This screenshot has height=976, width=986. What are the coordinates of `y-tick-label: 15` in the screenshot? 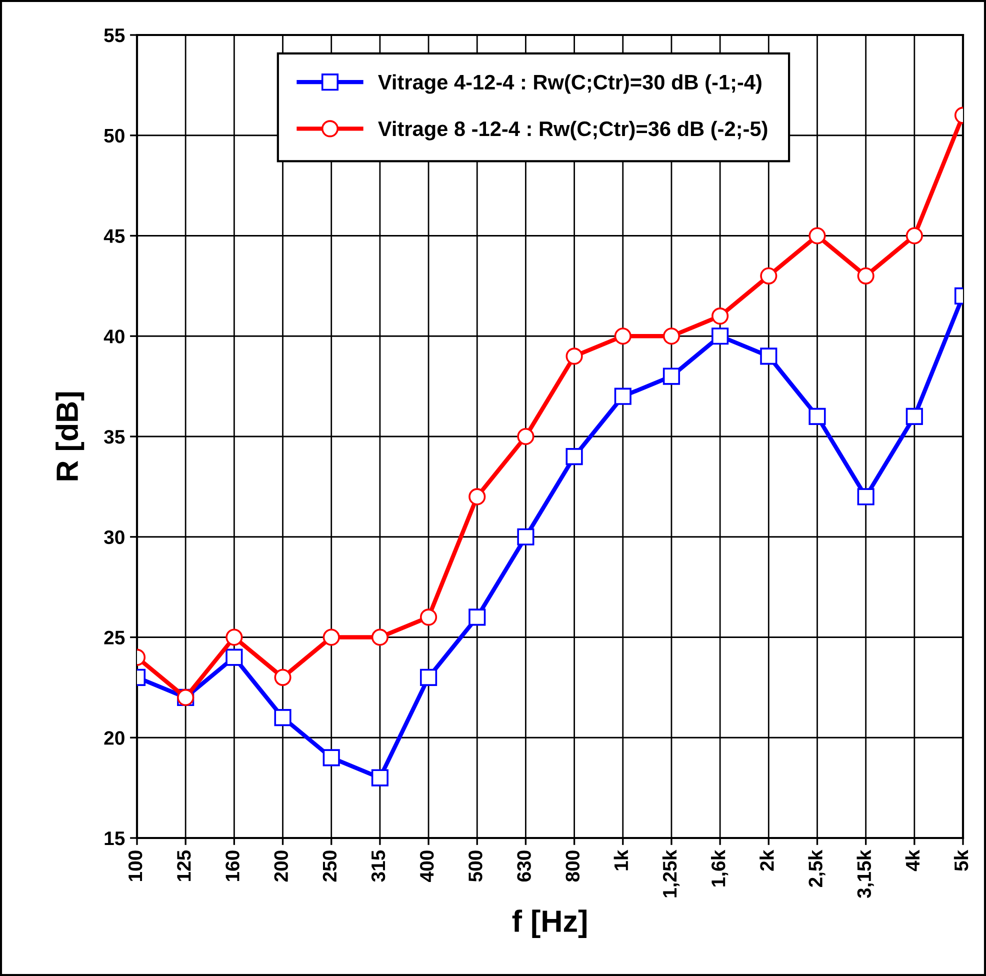 It's located at (114, 839).